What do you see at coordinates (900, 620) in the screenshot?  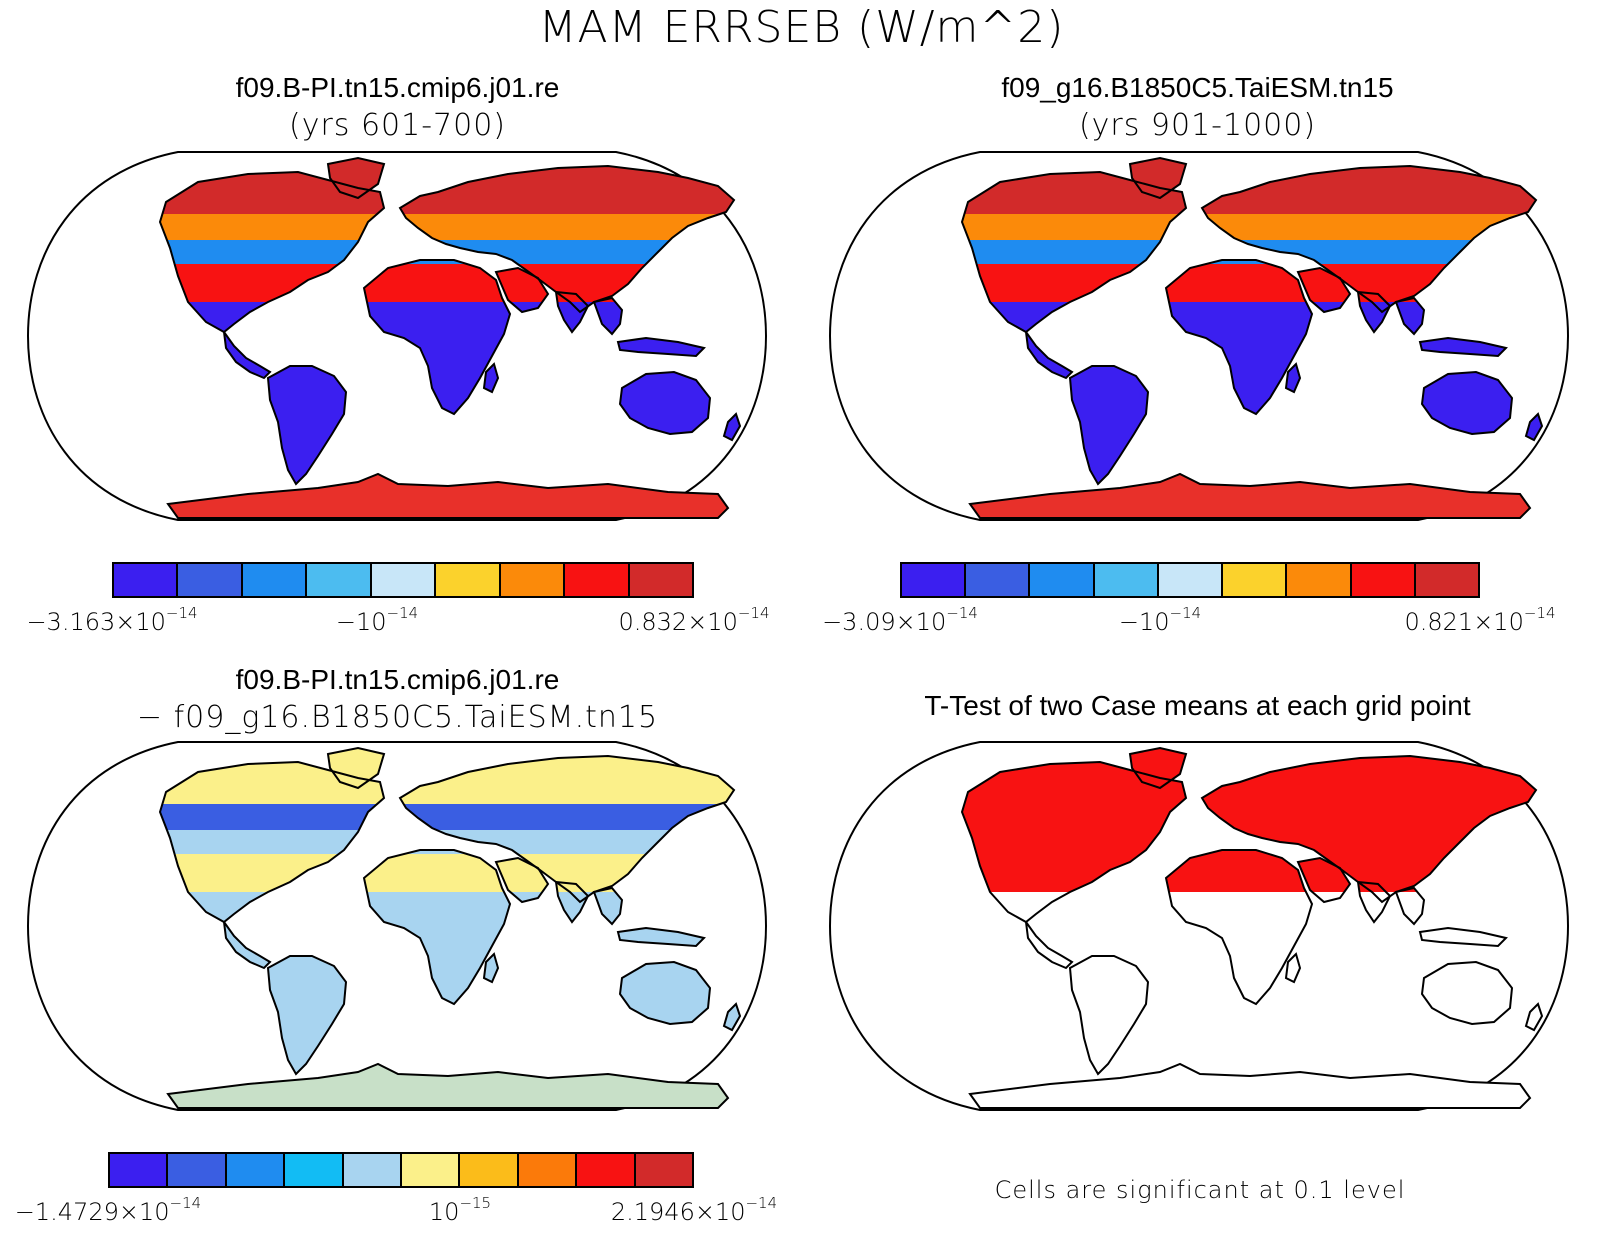 I see `colorbar-tick-label: −3.09×10⁻¹⁴` at bounding box center [900, 620].